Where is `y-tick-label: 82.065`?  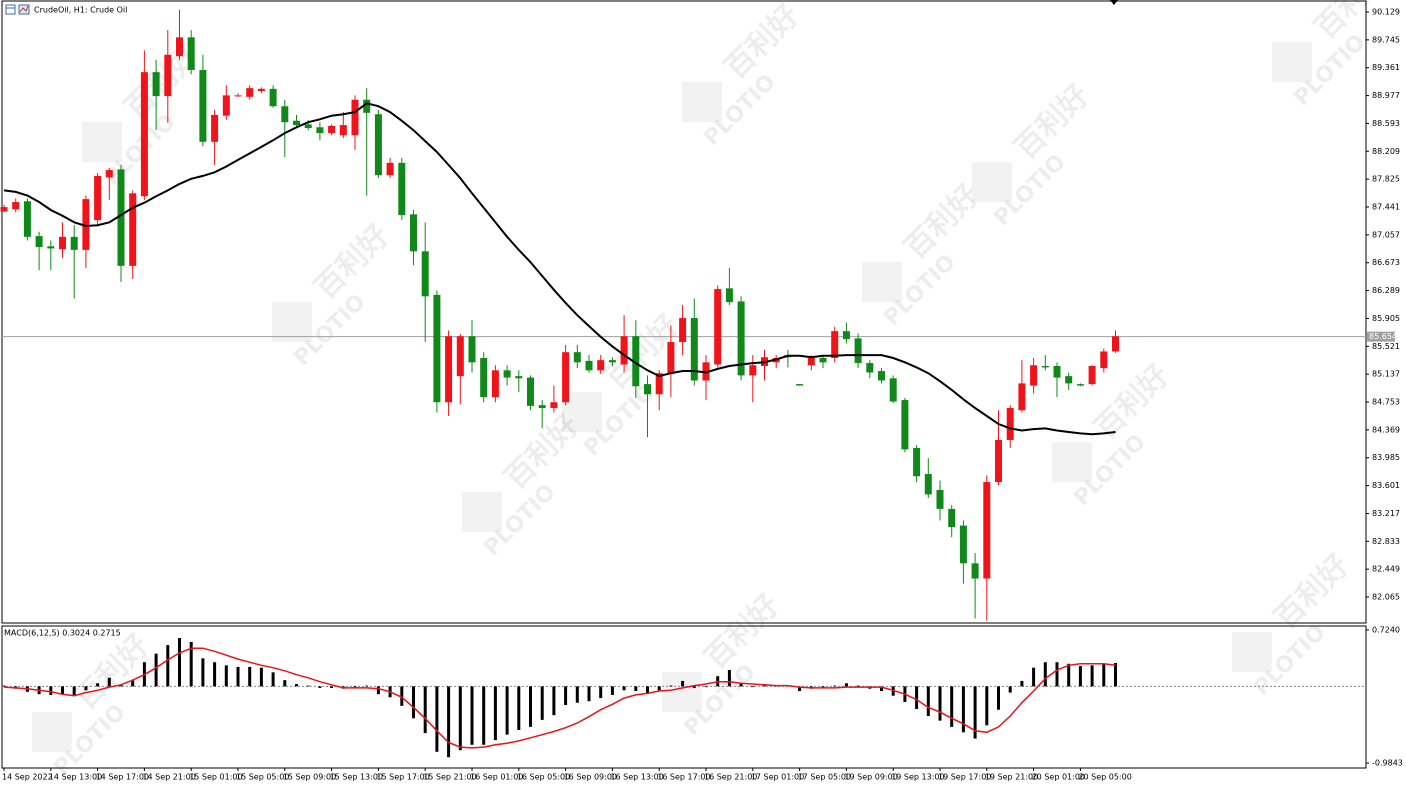
y-tick-label: 82.065 is located at coordinates (1386, 597).